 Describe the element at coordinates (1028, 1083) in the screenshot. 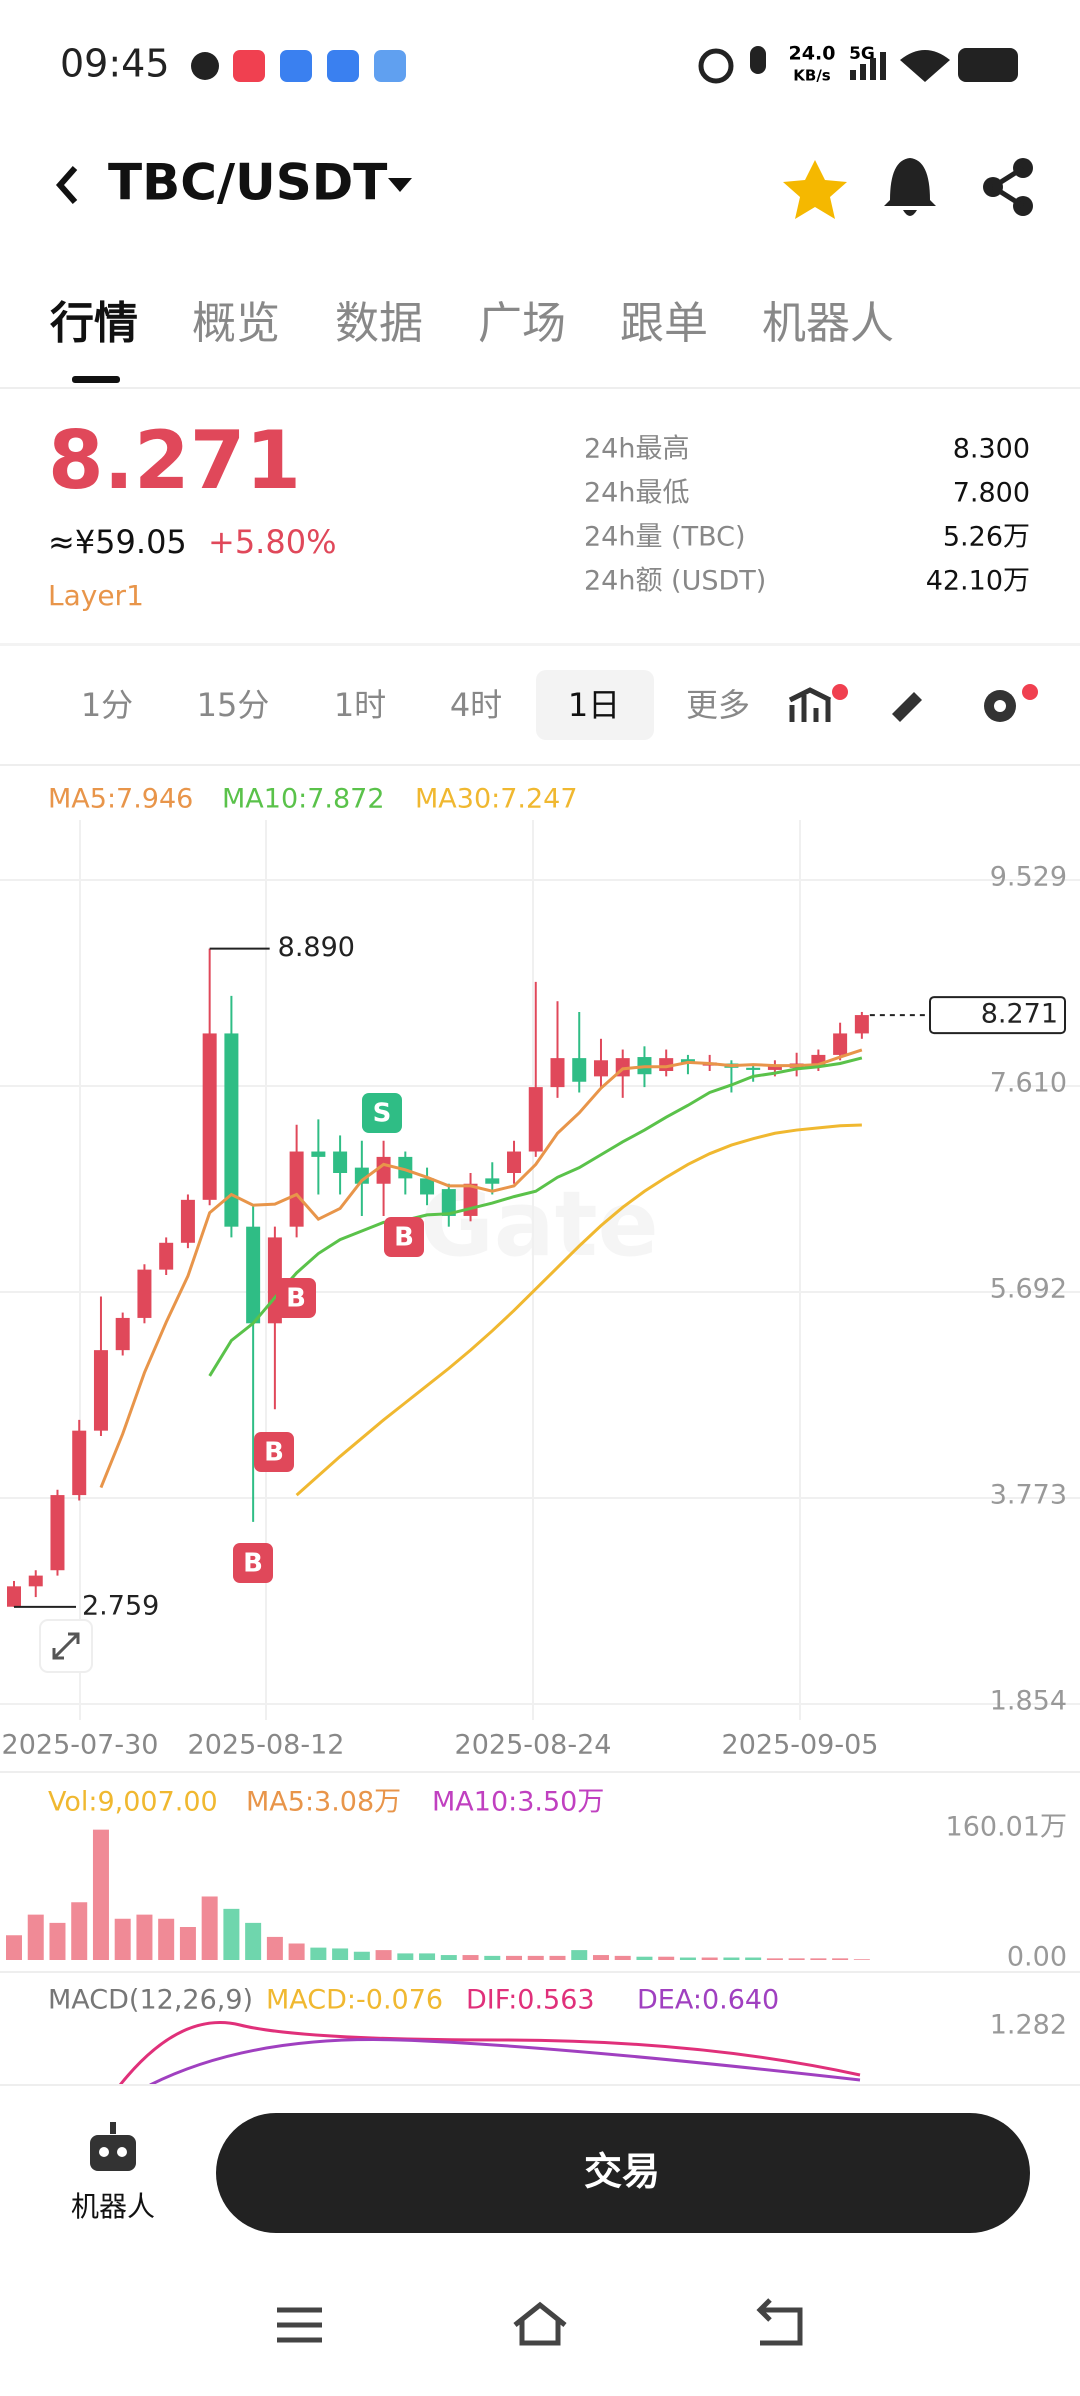

I see `y-tick-label: 7.610` at that location.